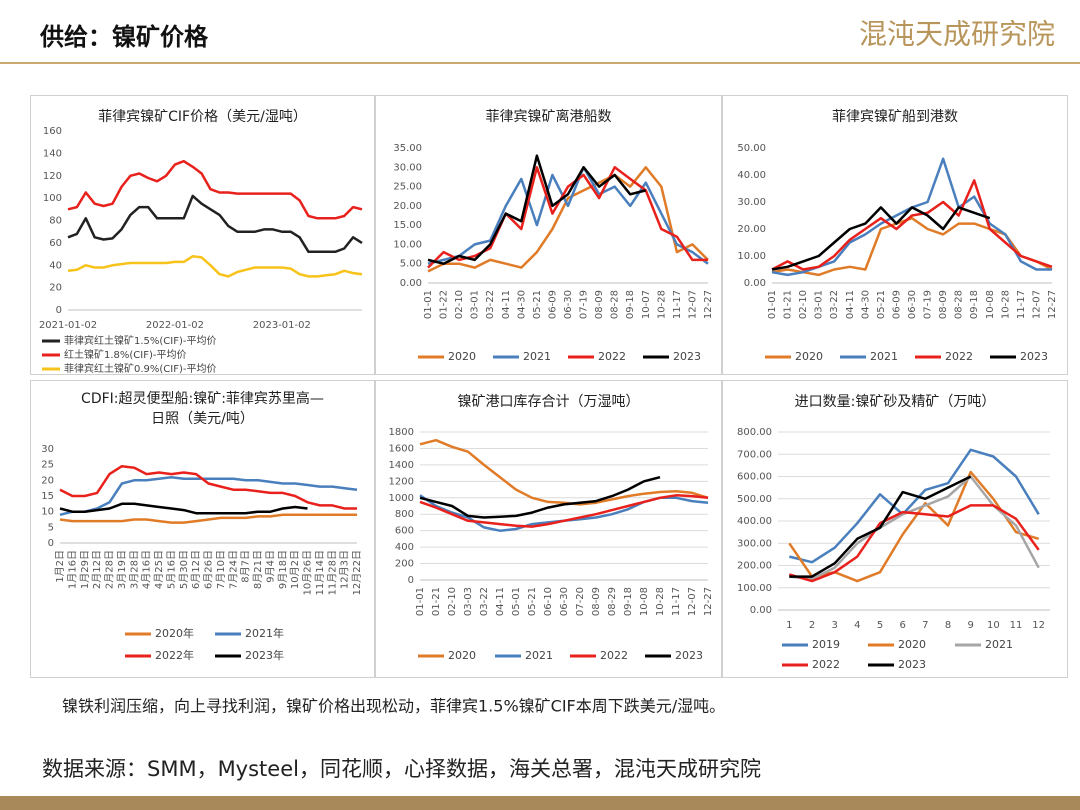 The height and width of the screenshot is (810, 1080). I want to click on x-tick-label: 03-01, so click(819, 304).